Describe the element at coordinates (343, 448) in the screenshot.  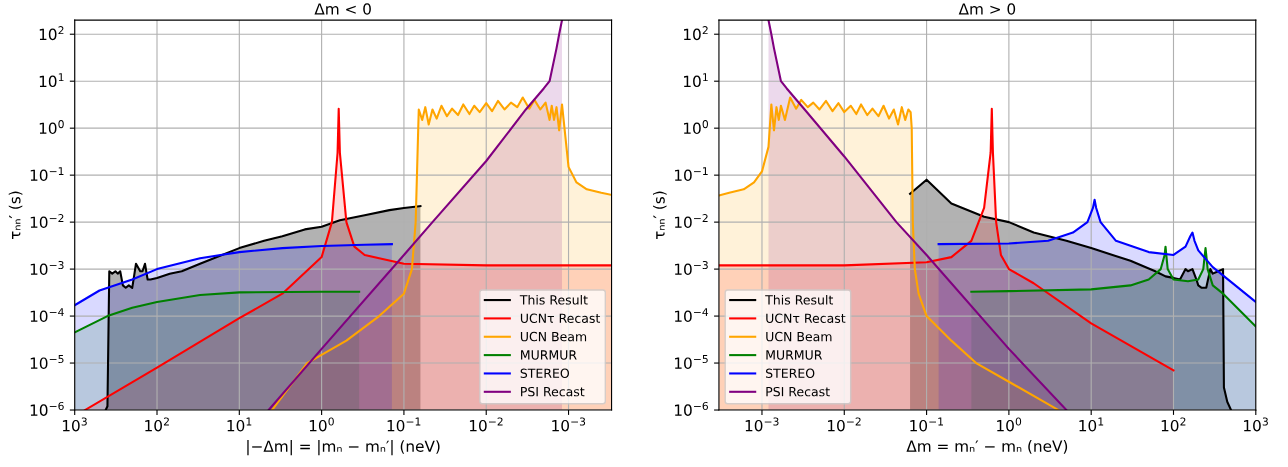
I see `x-axis-title: |−Δm| = |mₙ − mₙ′| (neV)` at that location.